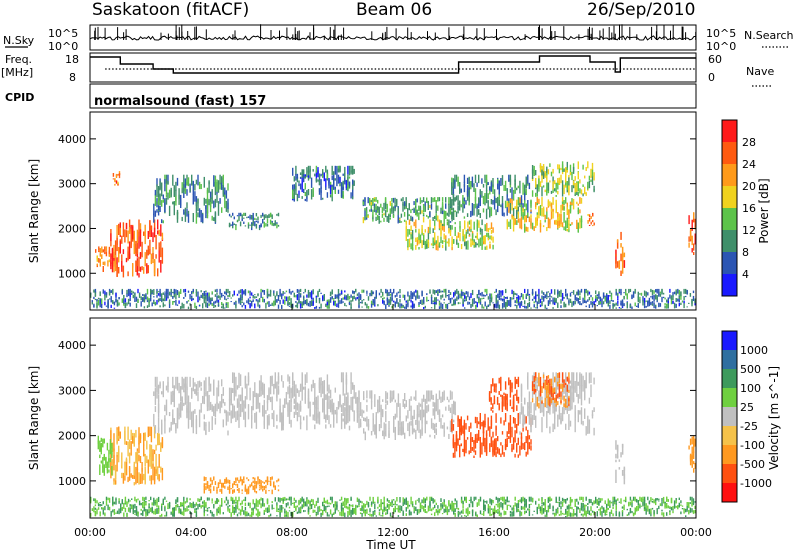 This screenshot has width=800, height=554. What do you see at coordinates (137, 456) in the screenshot?
I see `heatmap-region` at bounding box center [137, 456].